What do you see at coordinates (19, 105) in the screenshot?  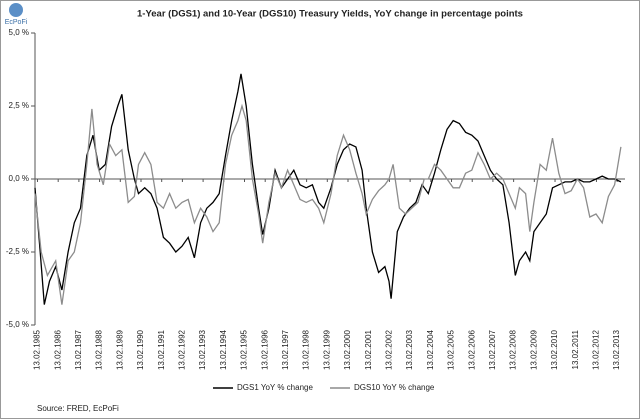 I see `y-tick-label: 2,5 %` at bounding box center [19, 105].